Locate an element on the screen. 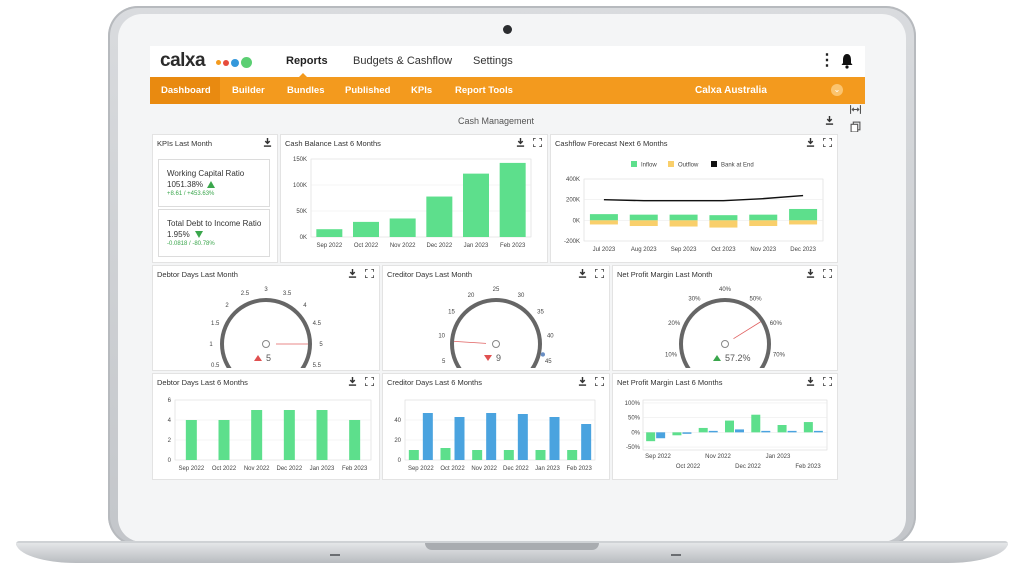 This screenshot has width=1024, height=585. subnav-bundles: Bundles is located at coordinates (306, 90).